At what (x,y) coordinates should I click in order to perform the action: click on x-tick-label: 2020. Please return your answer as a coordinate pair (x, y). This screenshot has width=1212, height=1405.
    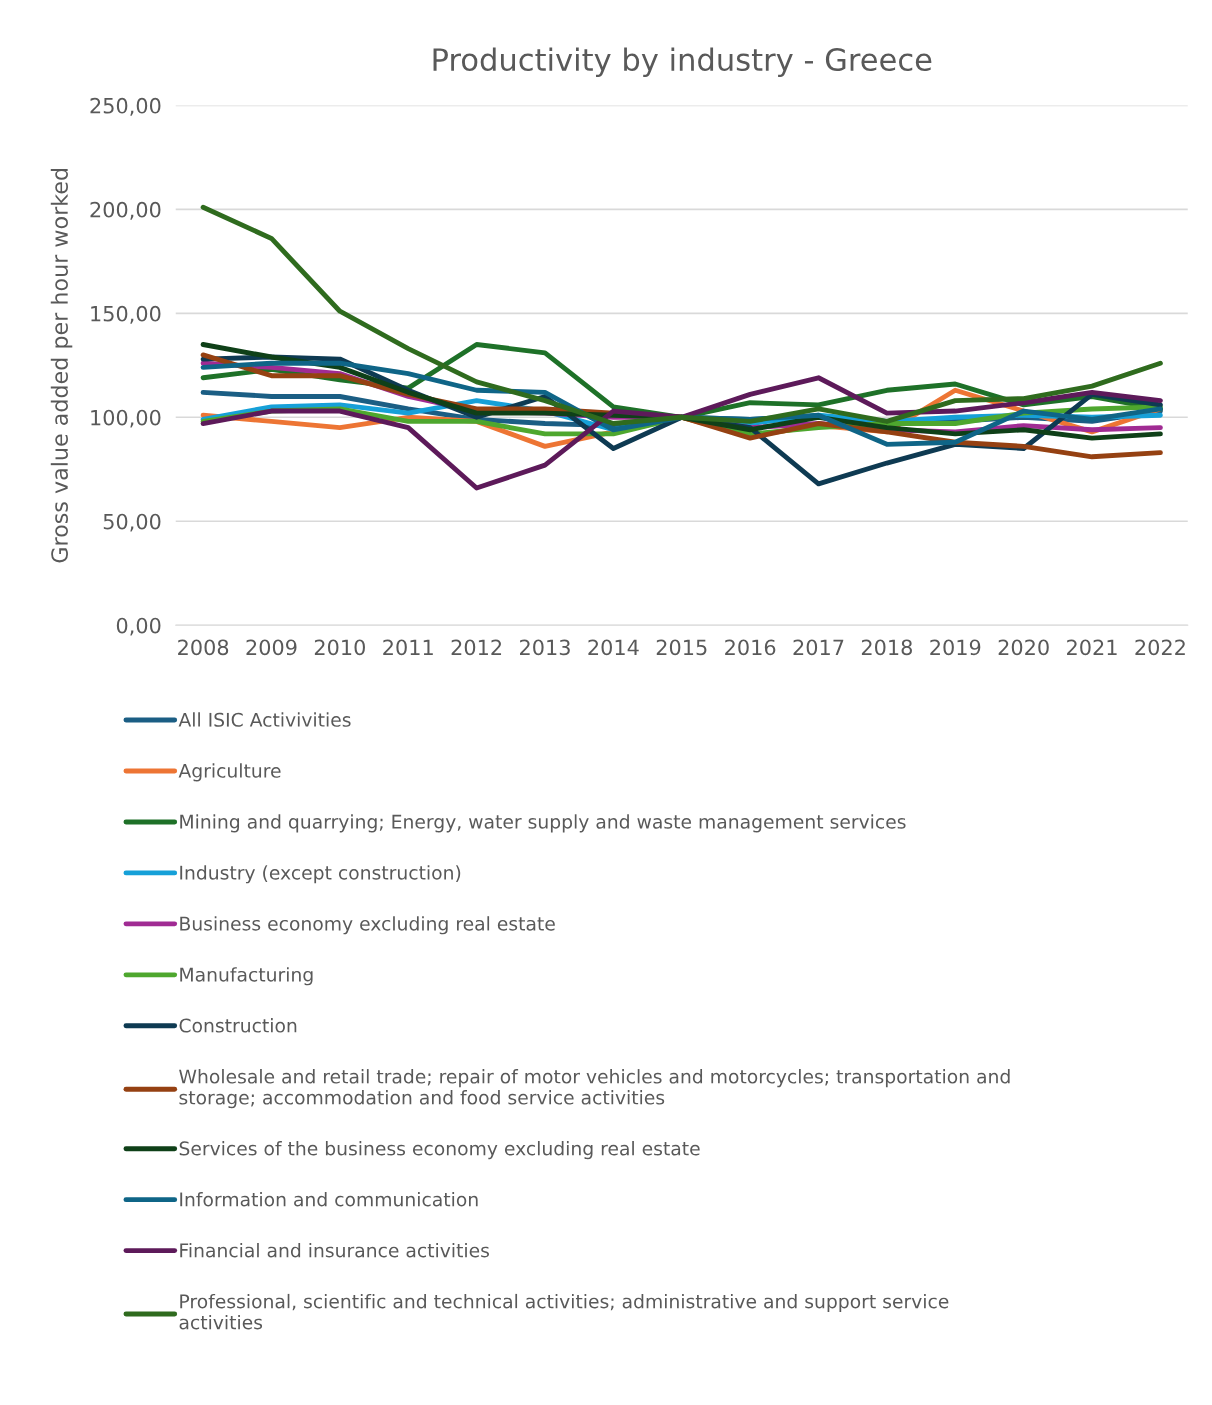
    Looking at the image, I should click on (1023, 647).